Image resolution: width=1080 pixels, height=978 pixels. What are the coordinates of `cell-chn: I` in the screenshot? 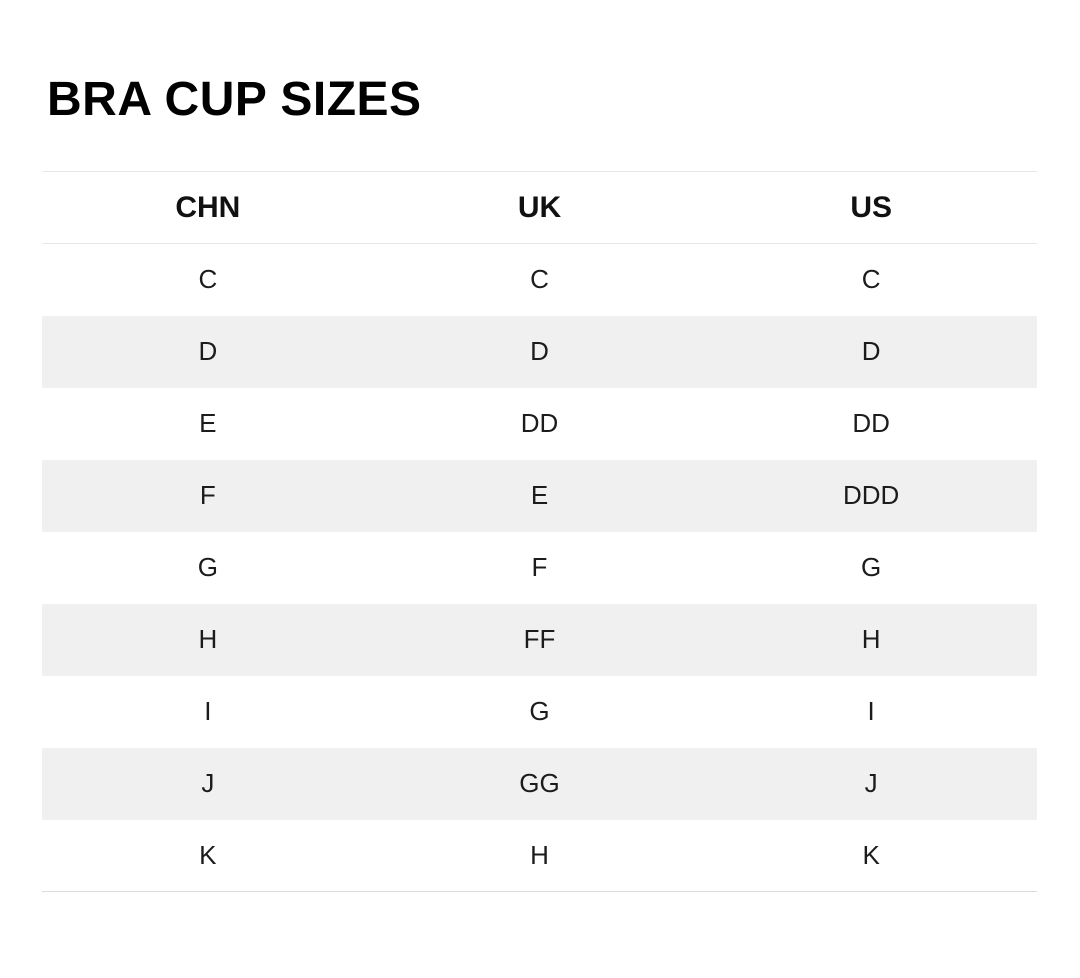 It's located at (208, 711).